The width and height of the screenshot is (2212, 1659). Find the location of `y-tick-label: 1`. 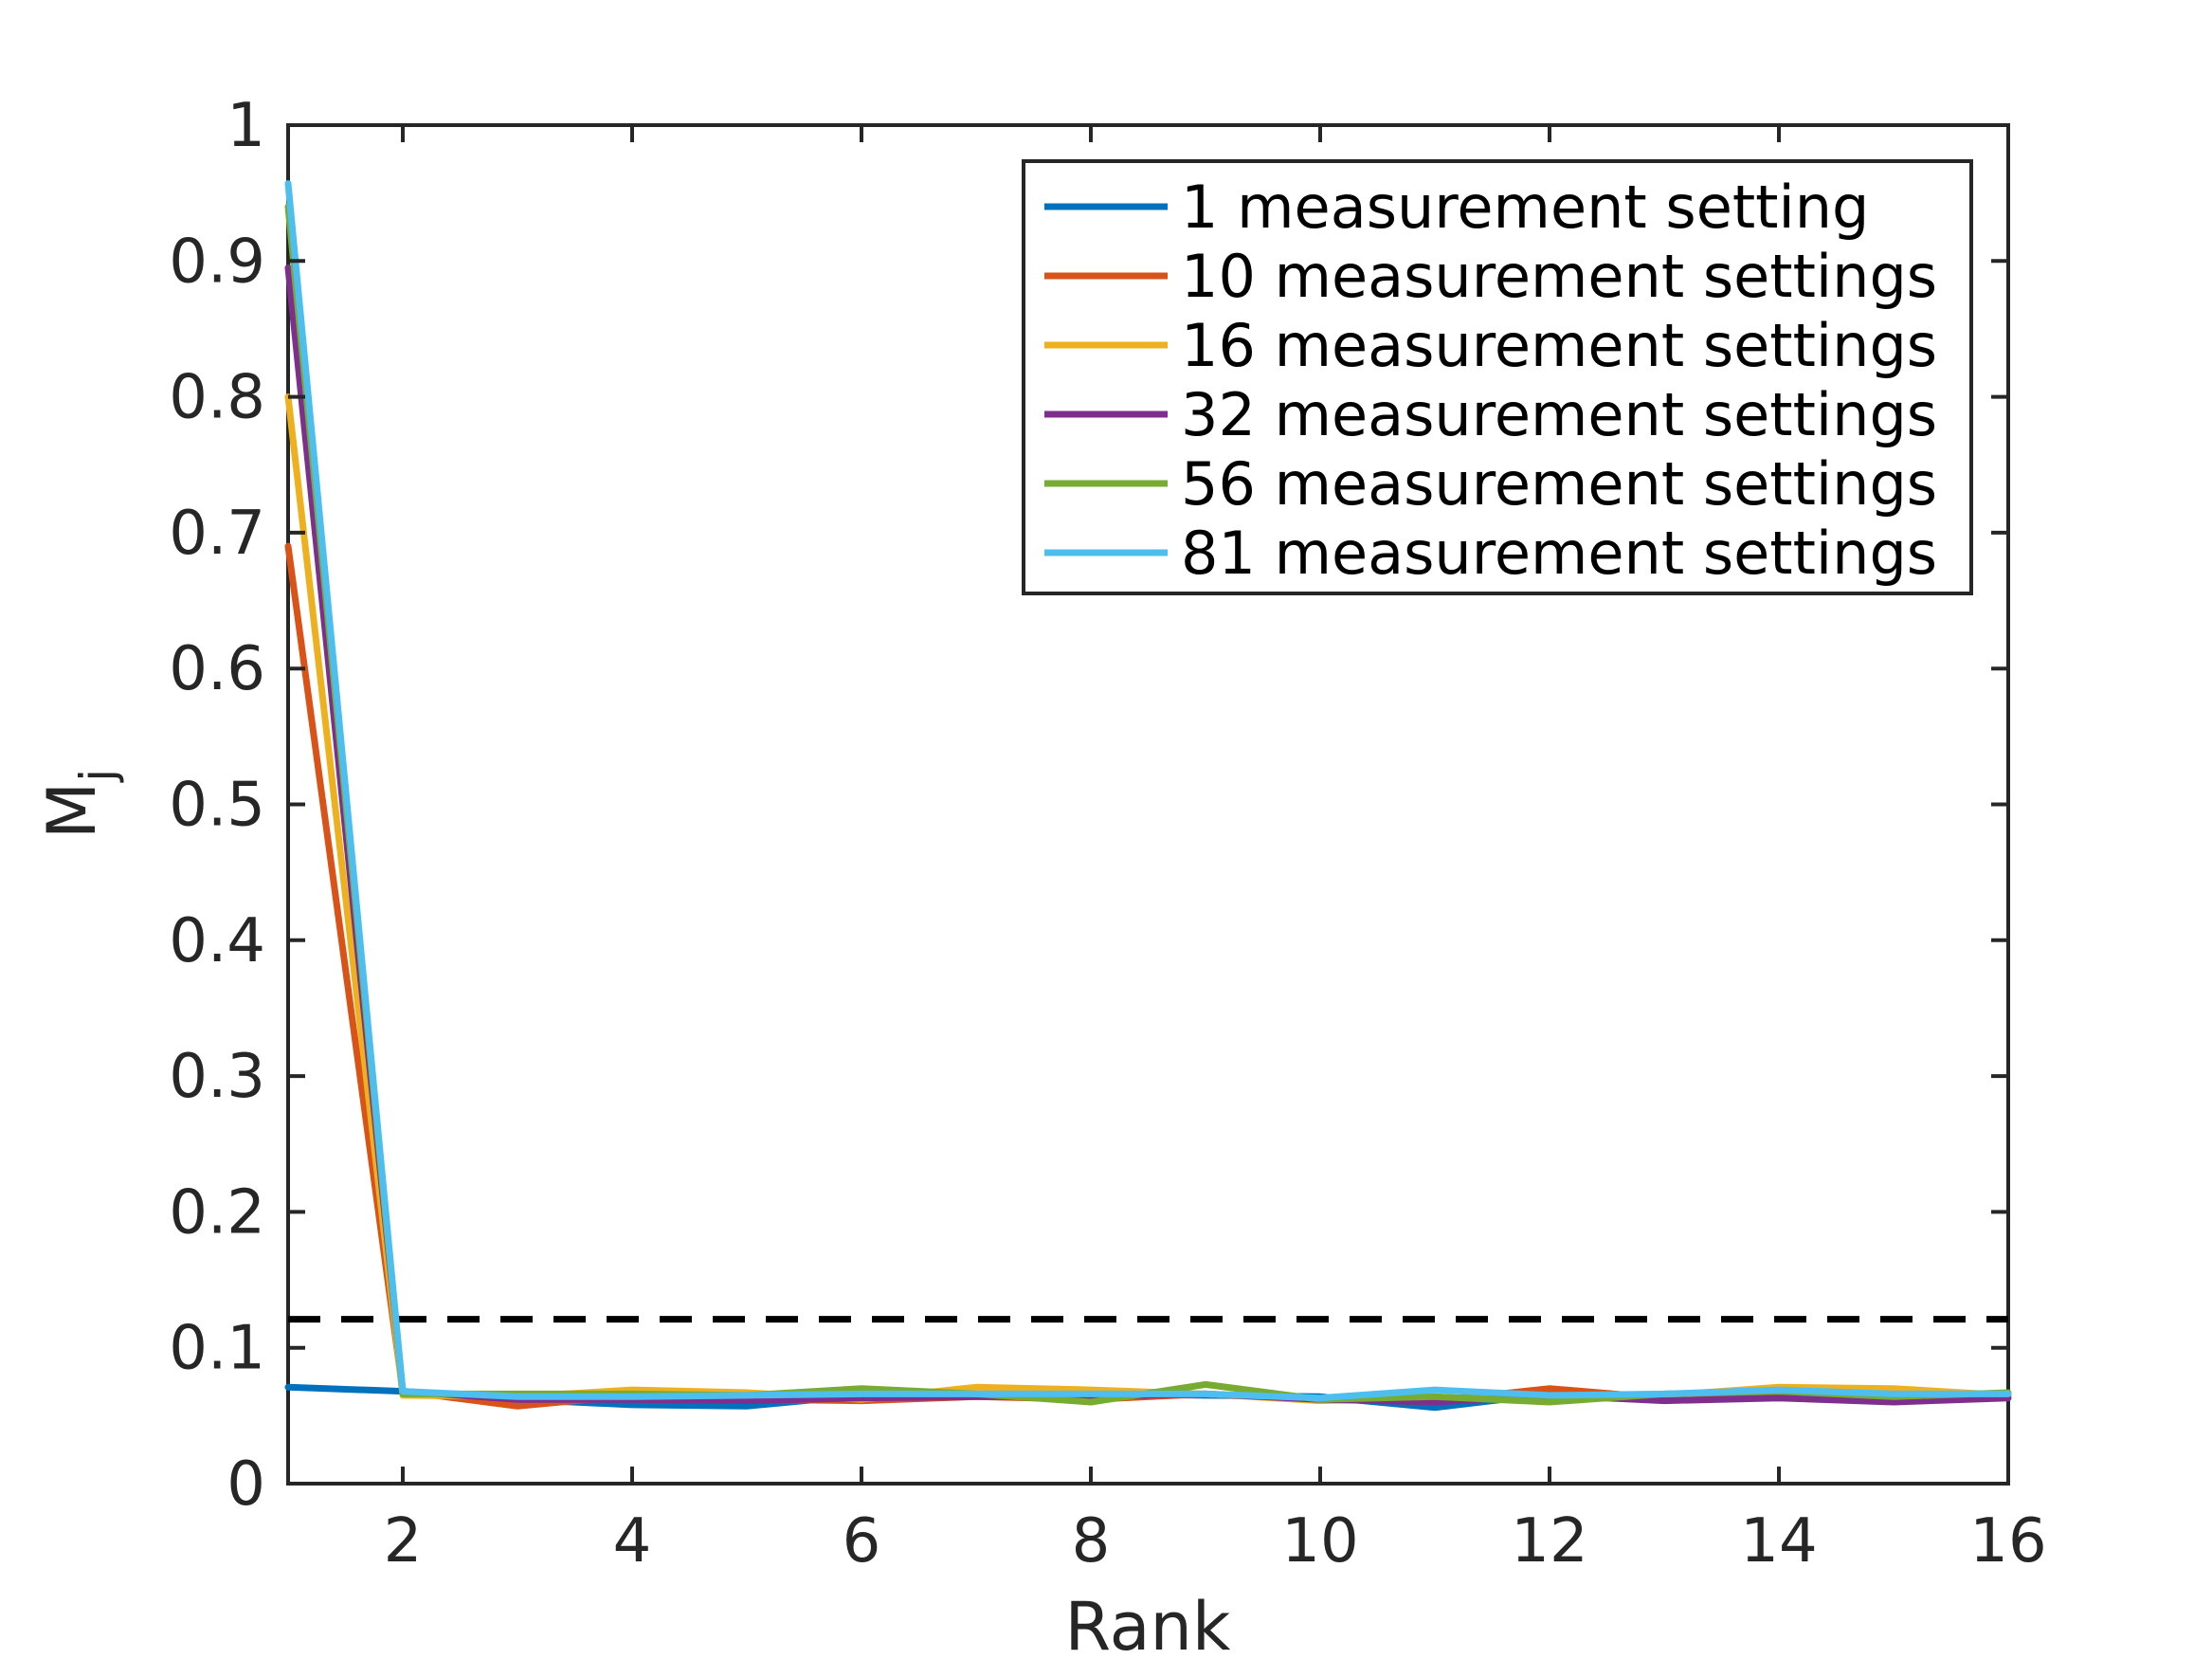

y-tick-label: 1 is located at coordinates (246, 126).